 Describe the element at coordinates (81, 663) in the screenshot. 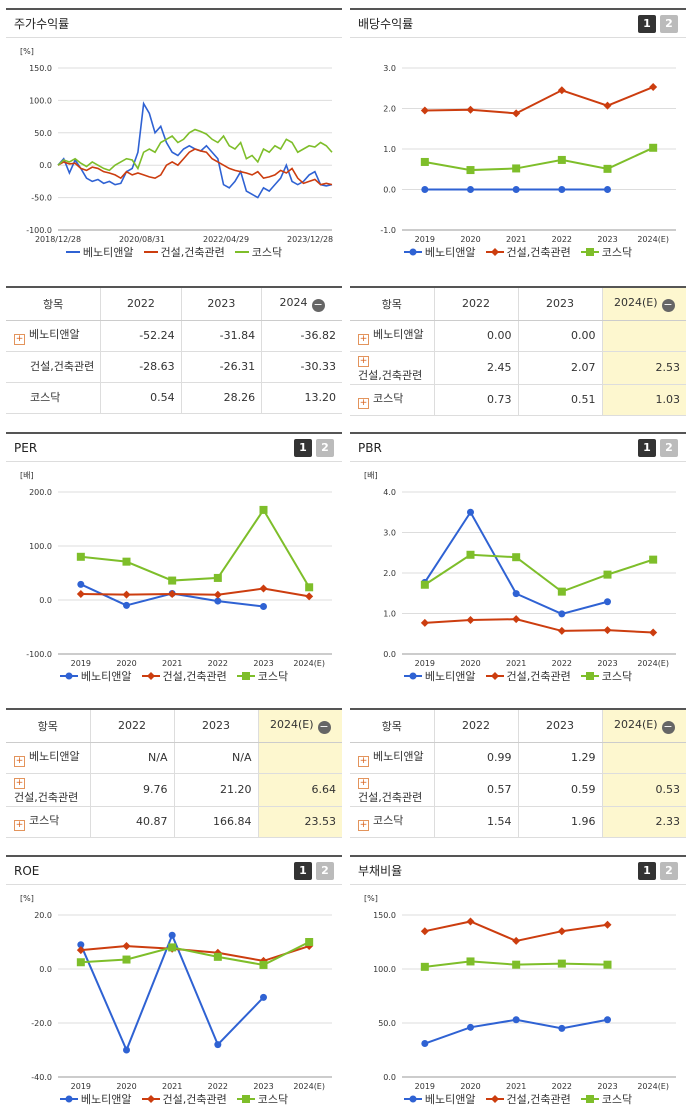

I see `x-tick-label: 2019` at that location.